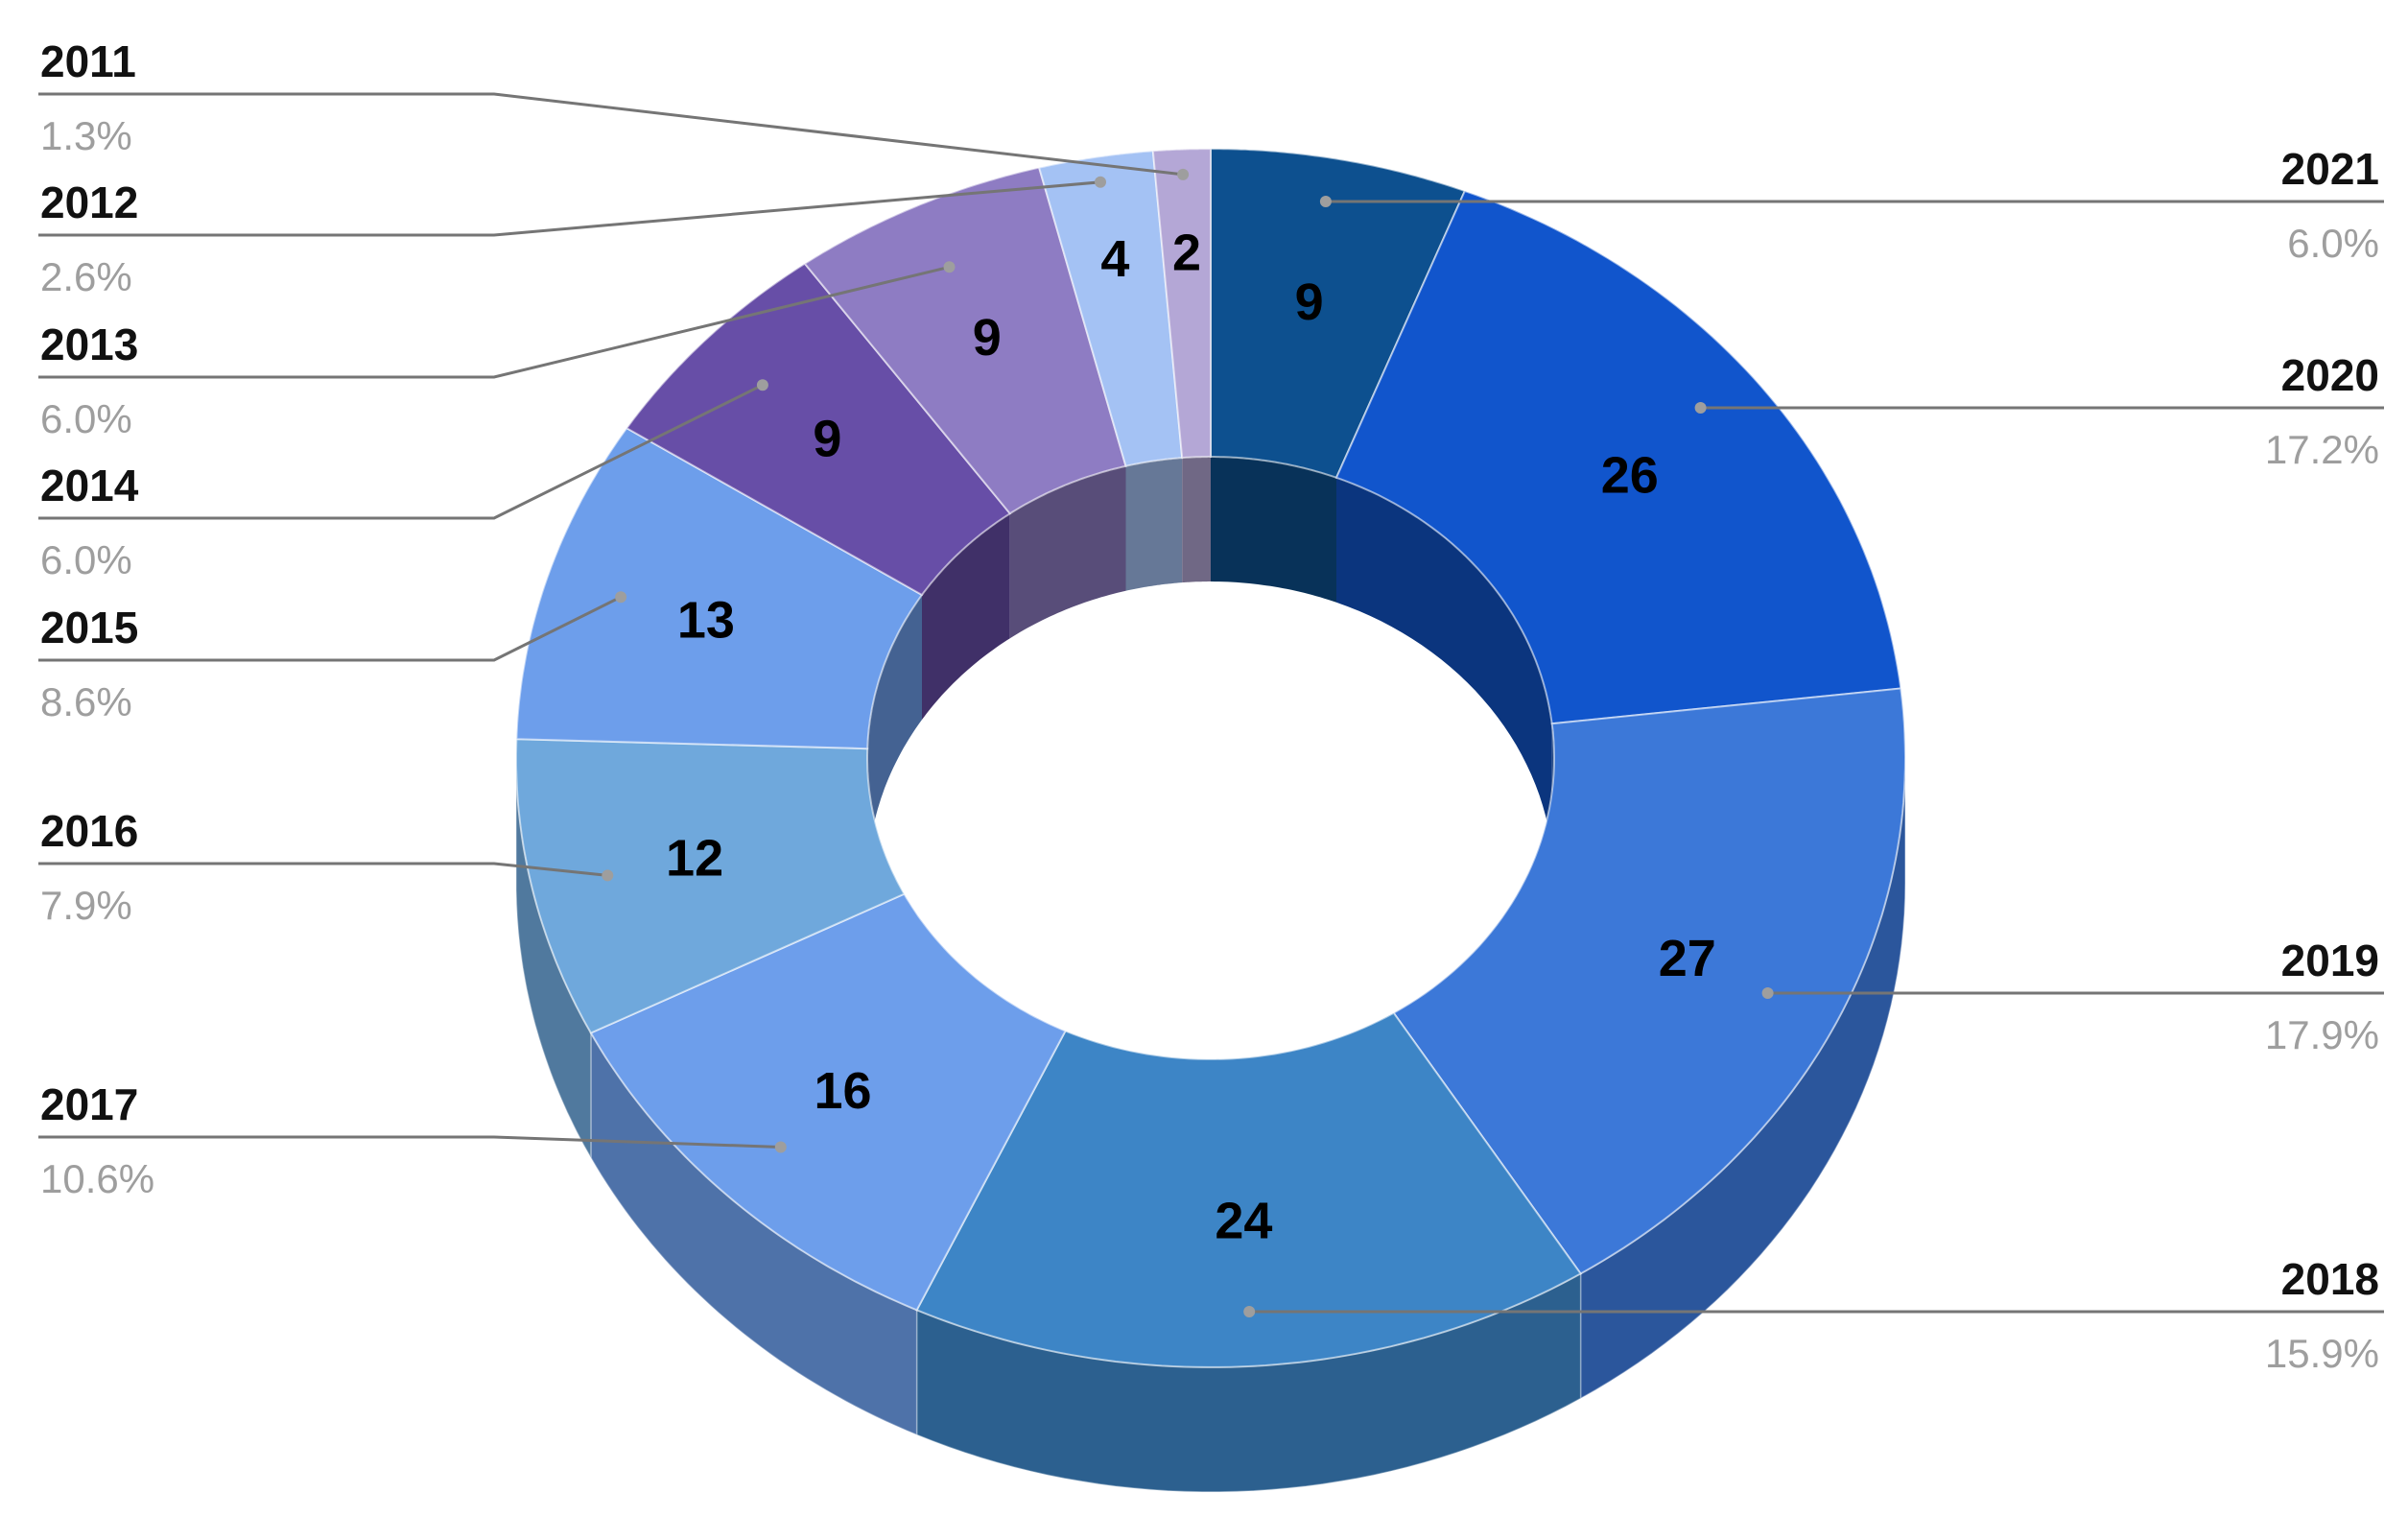 This screenshot has height=1517, width=2408. What do you see at coordinates (2330, 169) in the screenshot?
I see `legend-year-2021: 2021` at bounding box center [2330, 169].